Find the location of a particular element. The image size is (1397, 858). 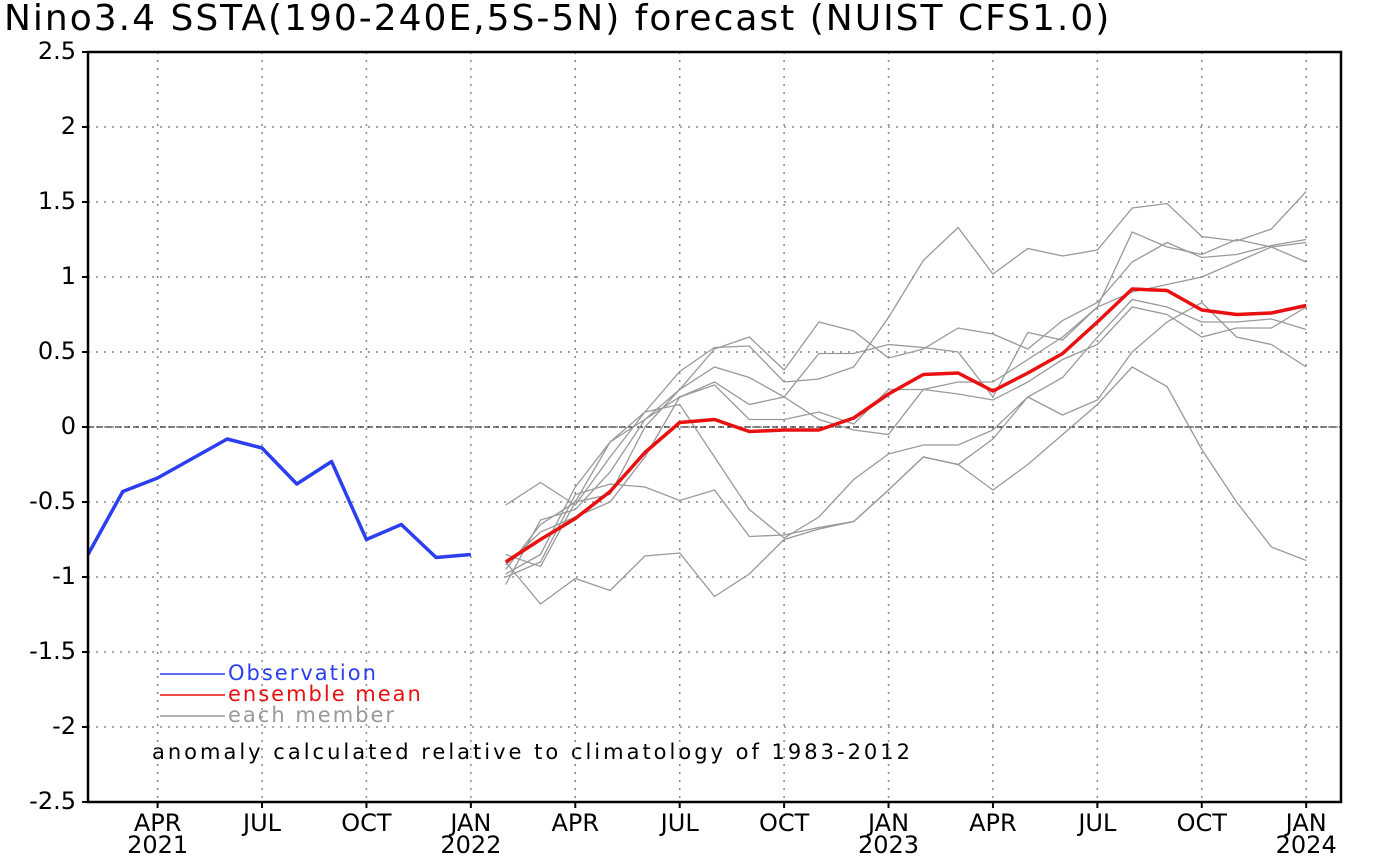

x-year-label: 2023 is located at coordinates (888, 844).